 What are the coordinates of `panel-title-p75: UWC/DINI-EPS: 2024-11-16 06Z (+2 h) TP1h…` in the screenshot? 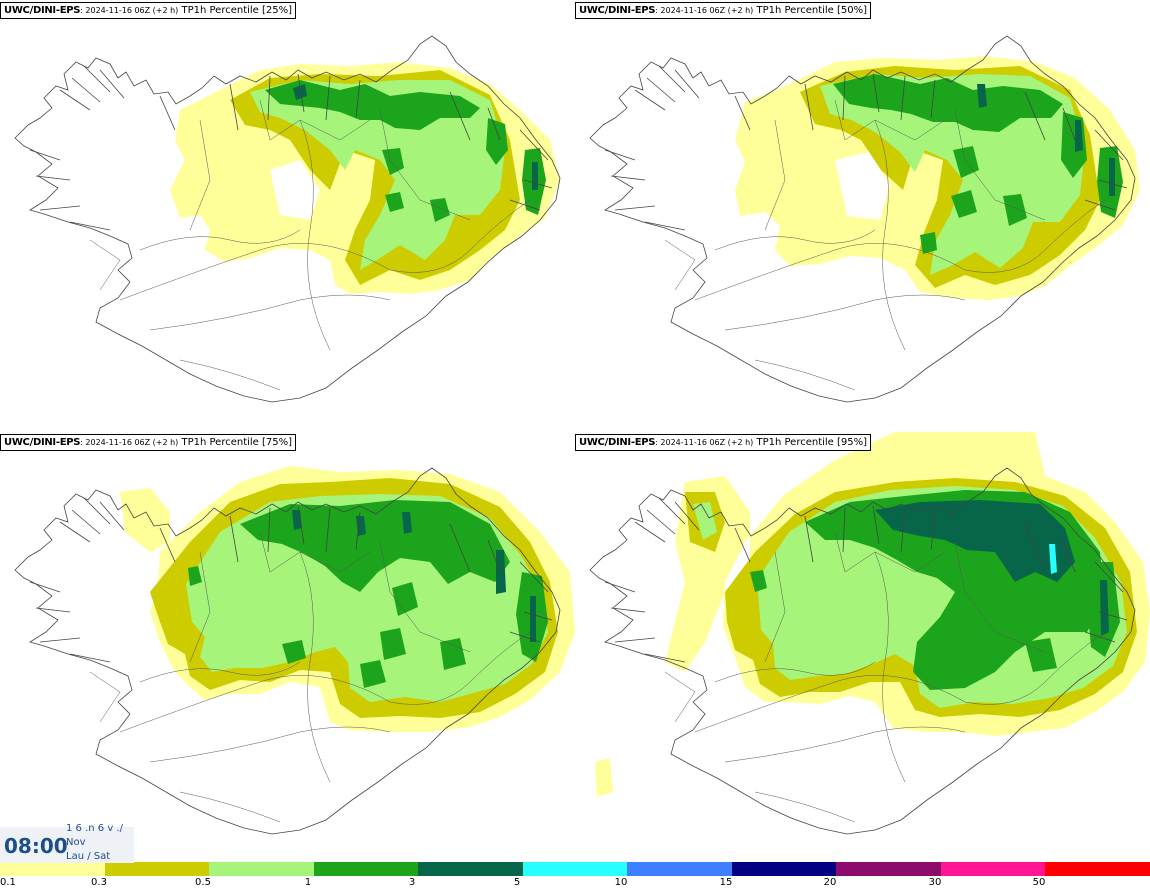 It's located at (148, 442).